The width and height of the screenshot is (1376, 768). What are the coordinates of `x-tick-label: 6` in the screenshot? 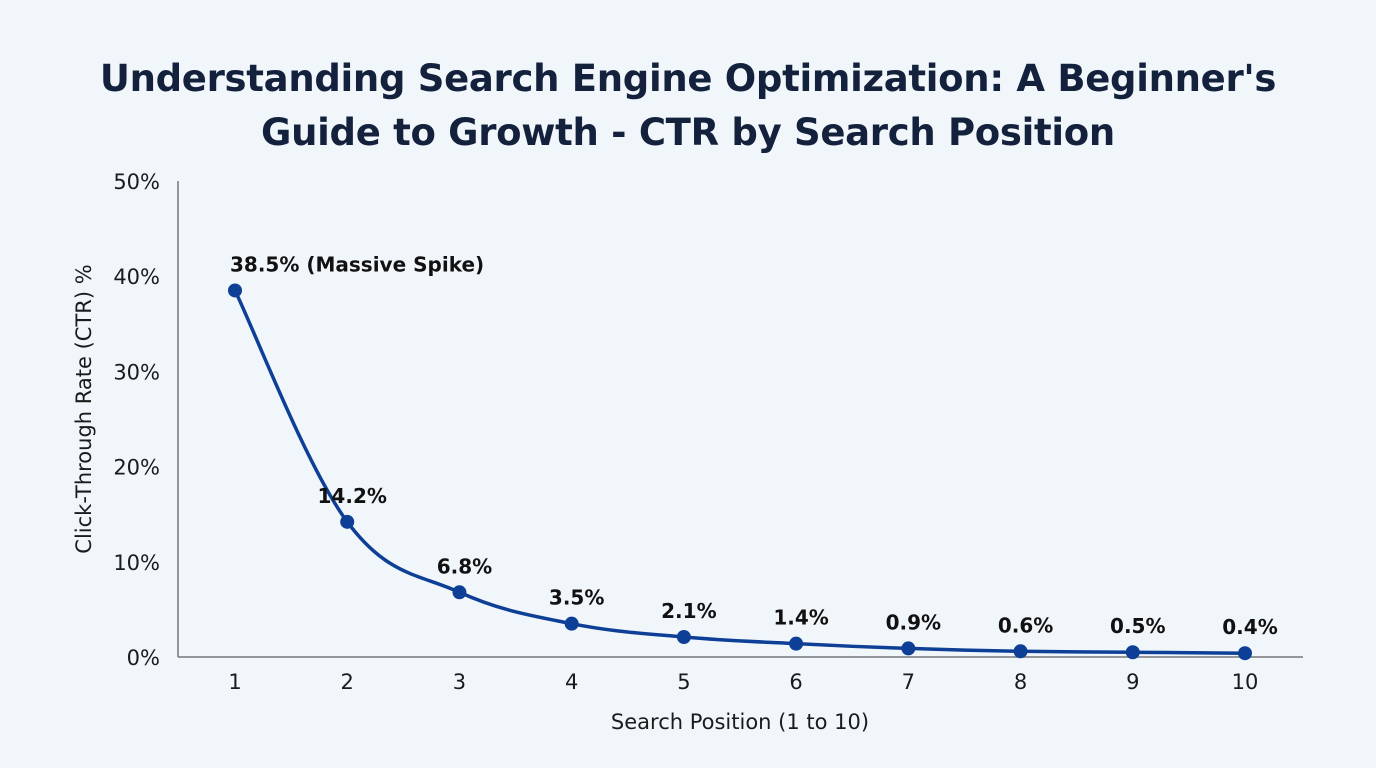 It's located at (795, 682).